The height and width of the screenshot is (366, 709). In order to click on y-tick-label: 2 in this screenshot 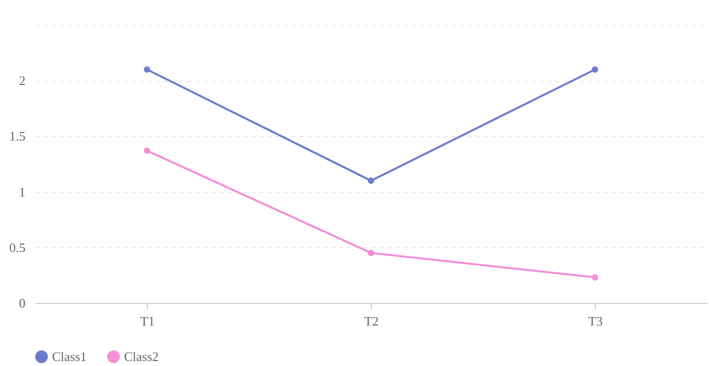, I will do `click(22, 80)`.